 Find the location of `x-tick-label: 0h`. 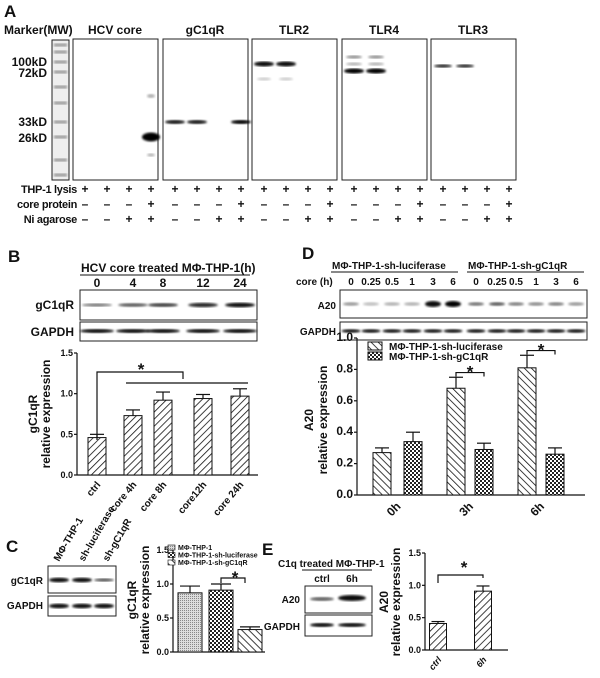

x-tick-label: 0h is located at coordinates (394, 509).